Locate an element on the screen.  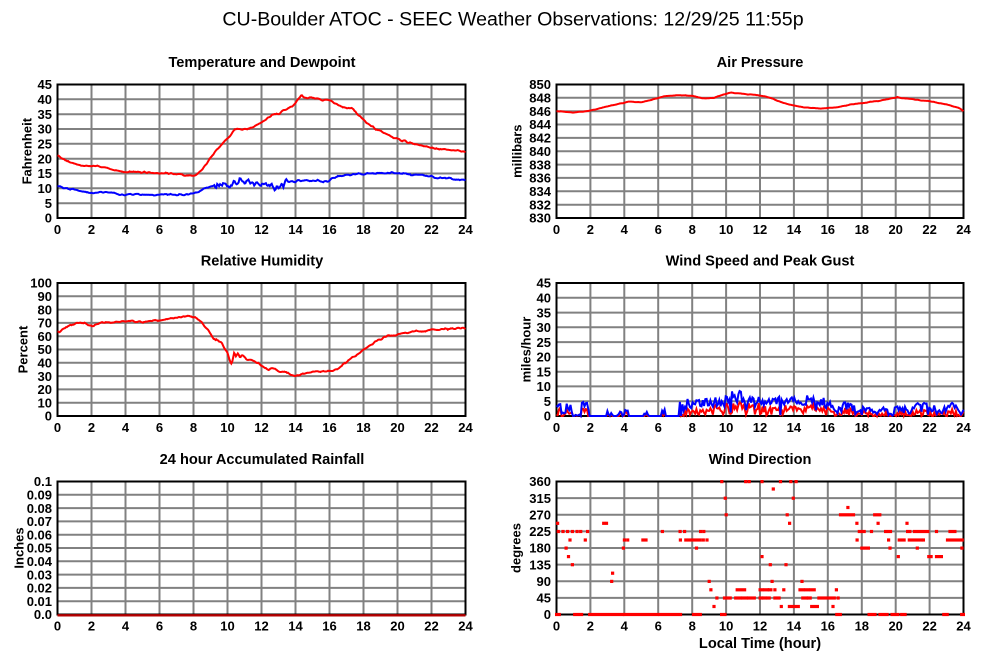
svg-text: 24 hour Accumulated Rainfall is located at coordinates (262, 460).